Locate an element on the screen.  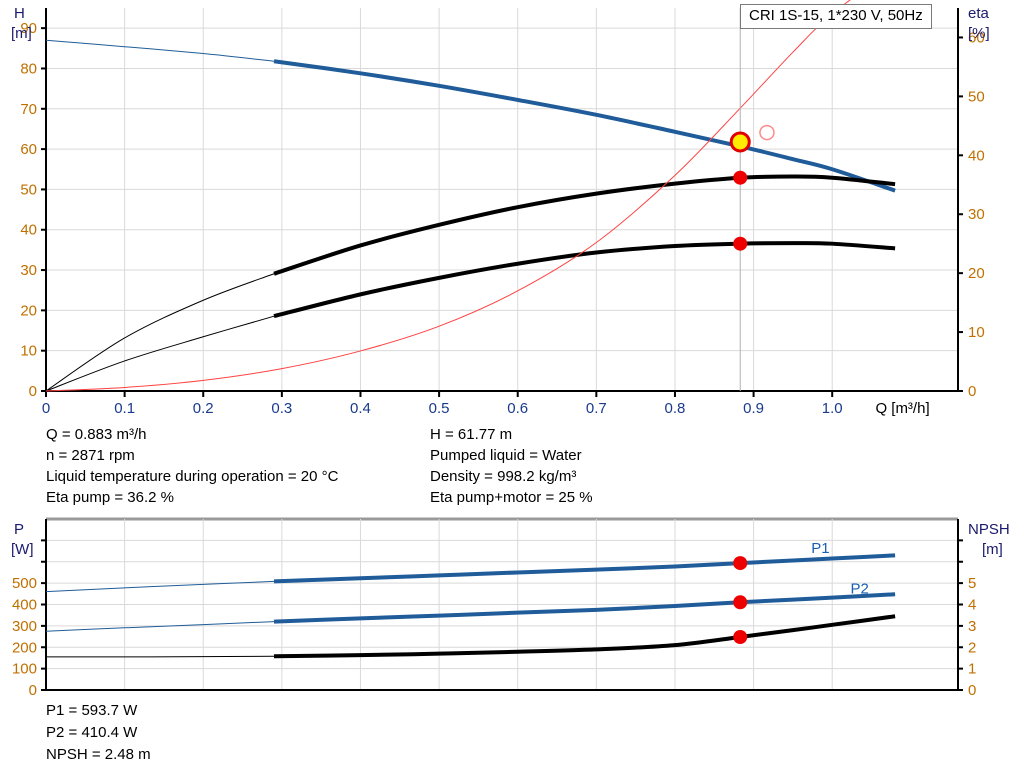
xtick-label-0: 0 is located at coordinates (46, 408).